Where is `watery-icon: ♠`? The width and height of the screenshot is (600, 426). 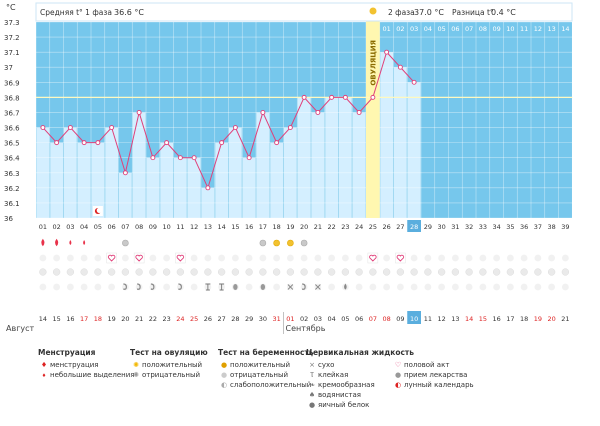 watery-icon: ♠ is located at coordinates (312, 395).